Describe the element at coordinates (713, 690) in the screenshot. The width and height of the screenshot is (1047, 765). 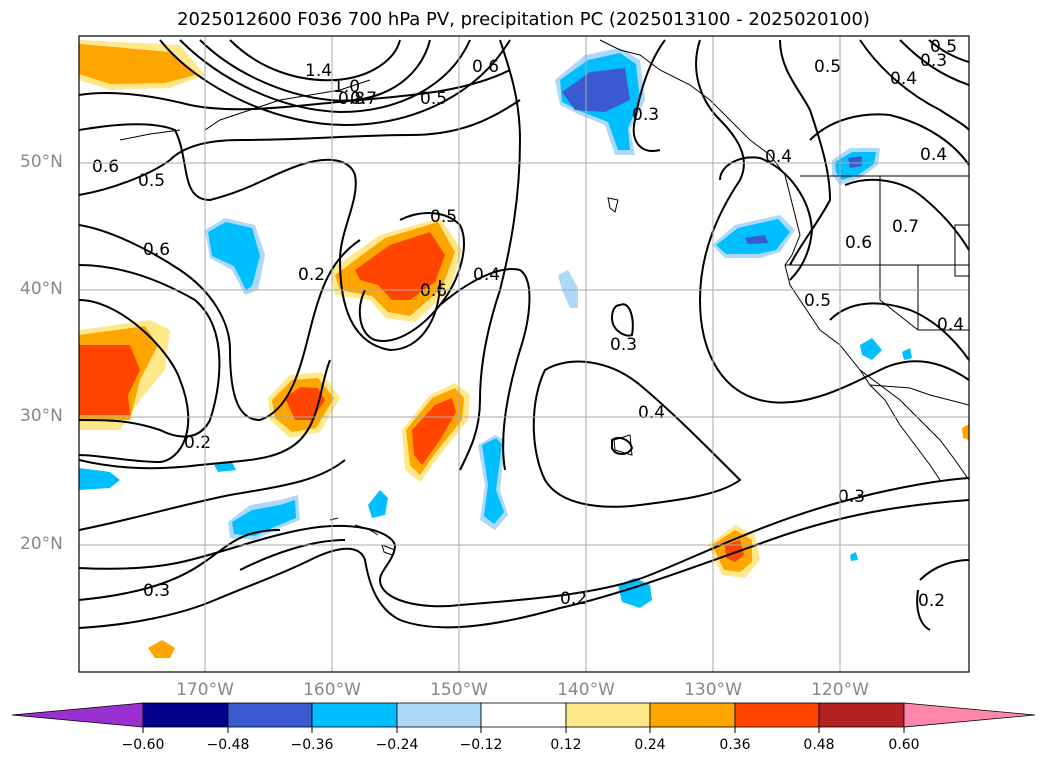
I see `lon-label-130w: 130°W` at that location.